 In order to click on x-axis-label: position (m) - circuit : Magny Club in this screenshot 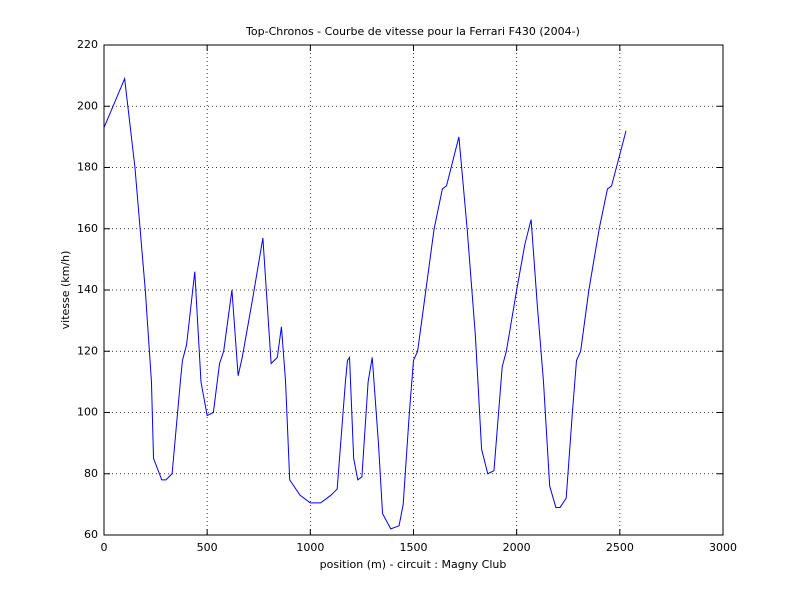, I will do `click(413, 564)`.